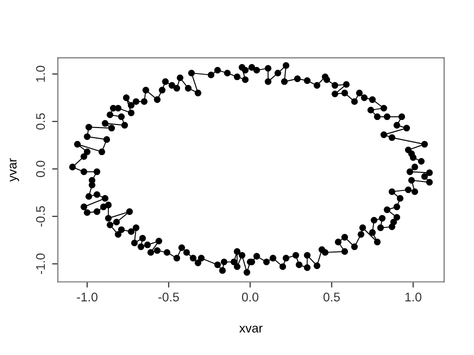 Image resolution: width=474 pixels, height=355 pixels. What do you see at coordinates (331, 297) in the screenshot?
I see `x-tick-label: 0.5` at bounding box center [331, 297].